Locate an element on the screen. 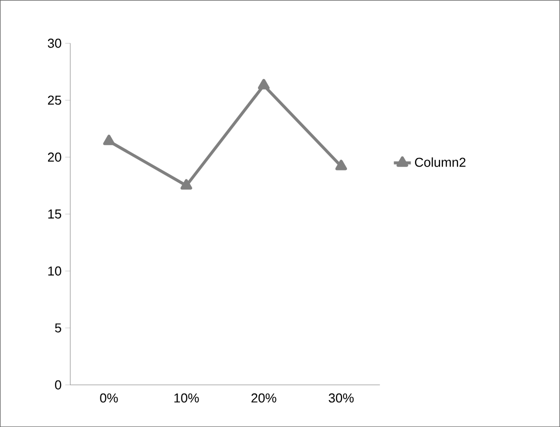 This screenshot has width=560, height=427. x-tick-label: 10% is located at coordinates (186, 397).